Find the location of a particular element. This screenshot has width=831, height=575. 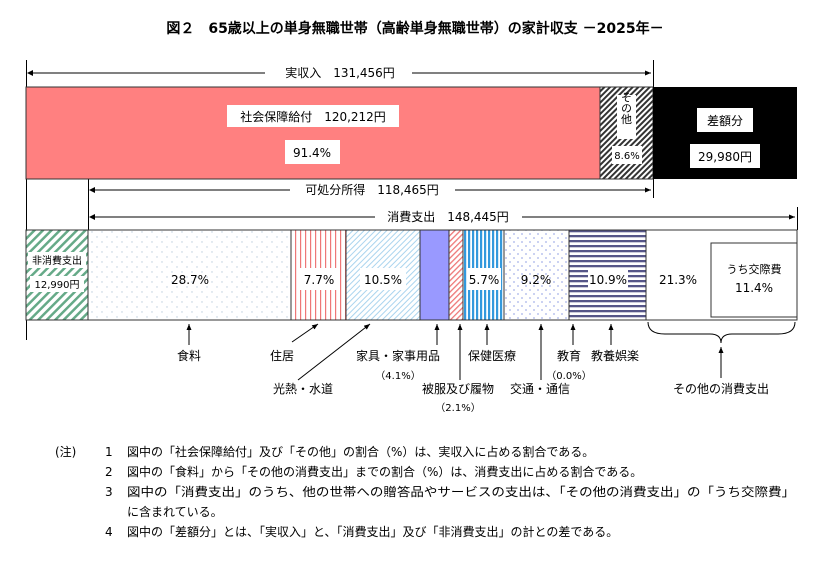

social-security-segment is located at coordinates (313, 133).